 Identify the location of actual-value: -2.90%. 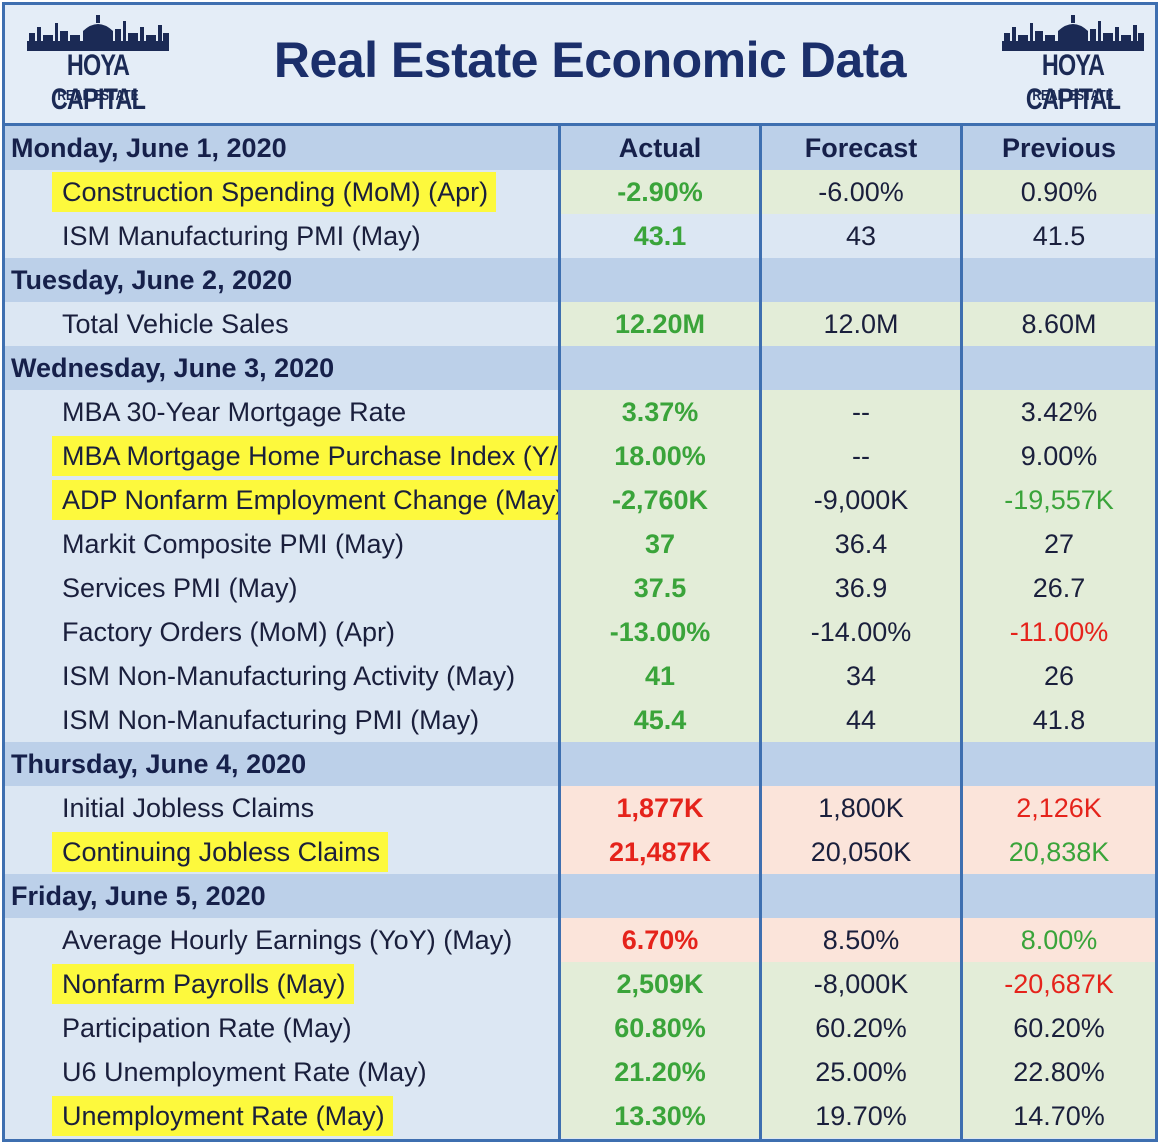
(660, 192).